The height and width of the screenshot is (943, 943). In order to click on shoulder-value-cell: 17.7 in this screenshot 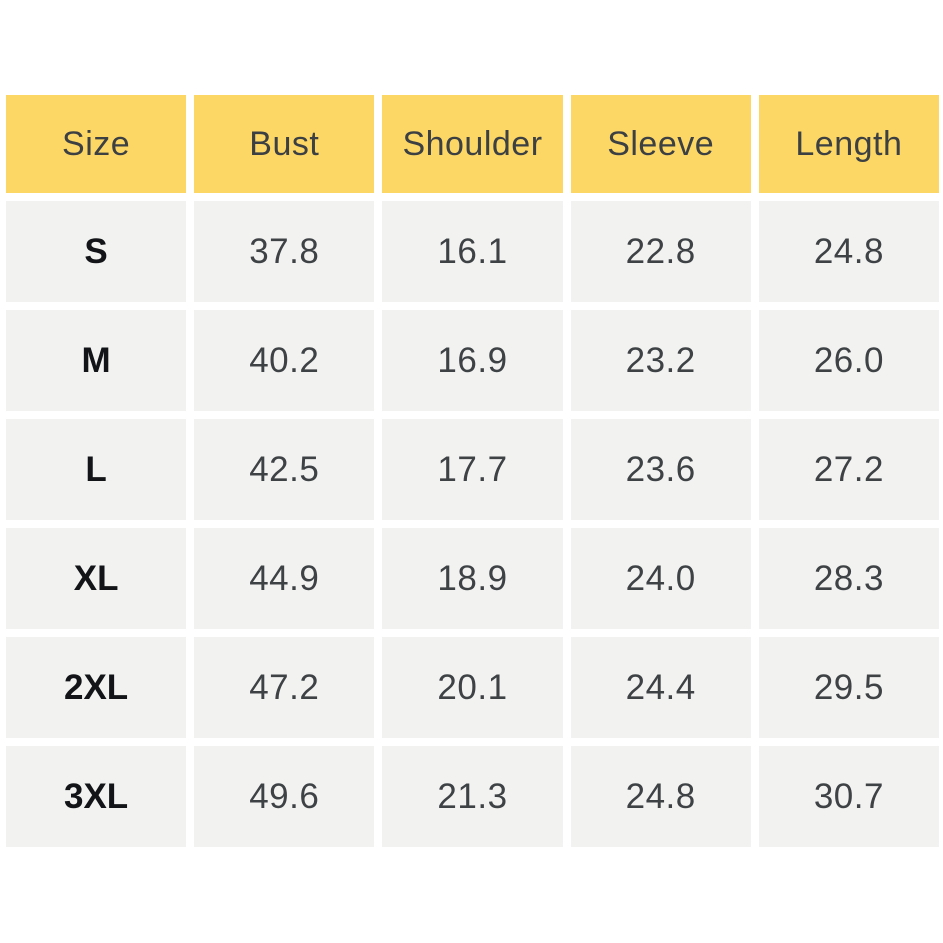, I will do `click(472, 469)`.